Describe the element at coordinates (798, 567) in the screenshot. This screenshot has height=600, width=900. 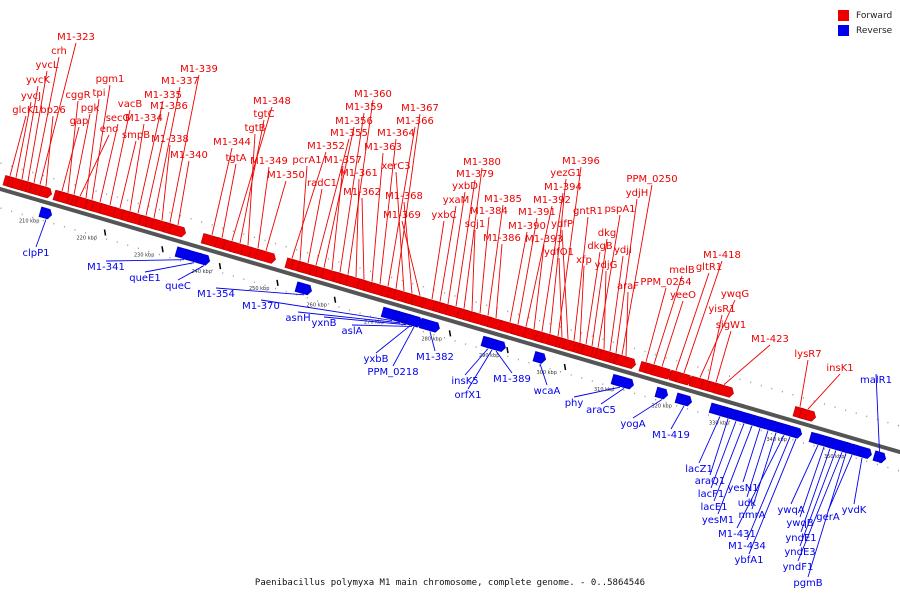
I see `reverse-label-yndf1: yndF1` at that location.